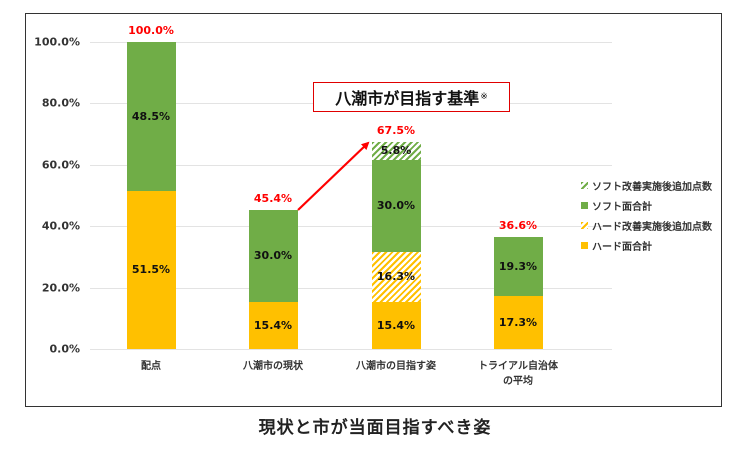 The height and width of the screenshot is (451, 750). What do you see at coordinates (60, 288) in the screenshot?
I see `y-tick-label: 20.0%` at bounding box center [60, 288].